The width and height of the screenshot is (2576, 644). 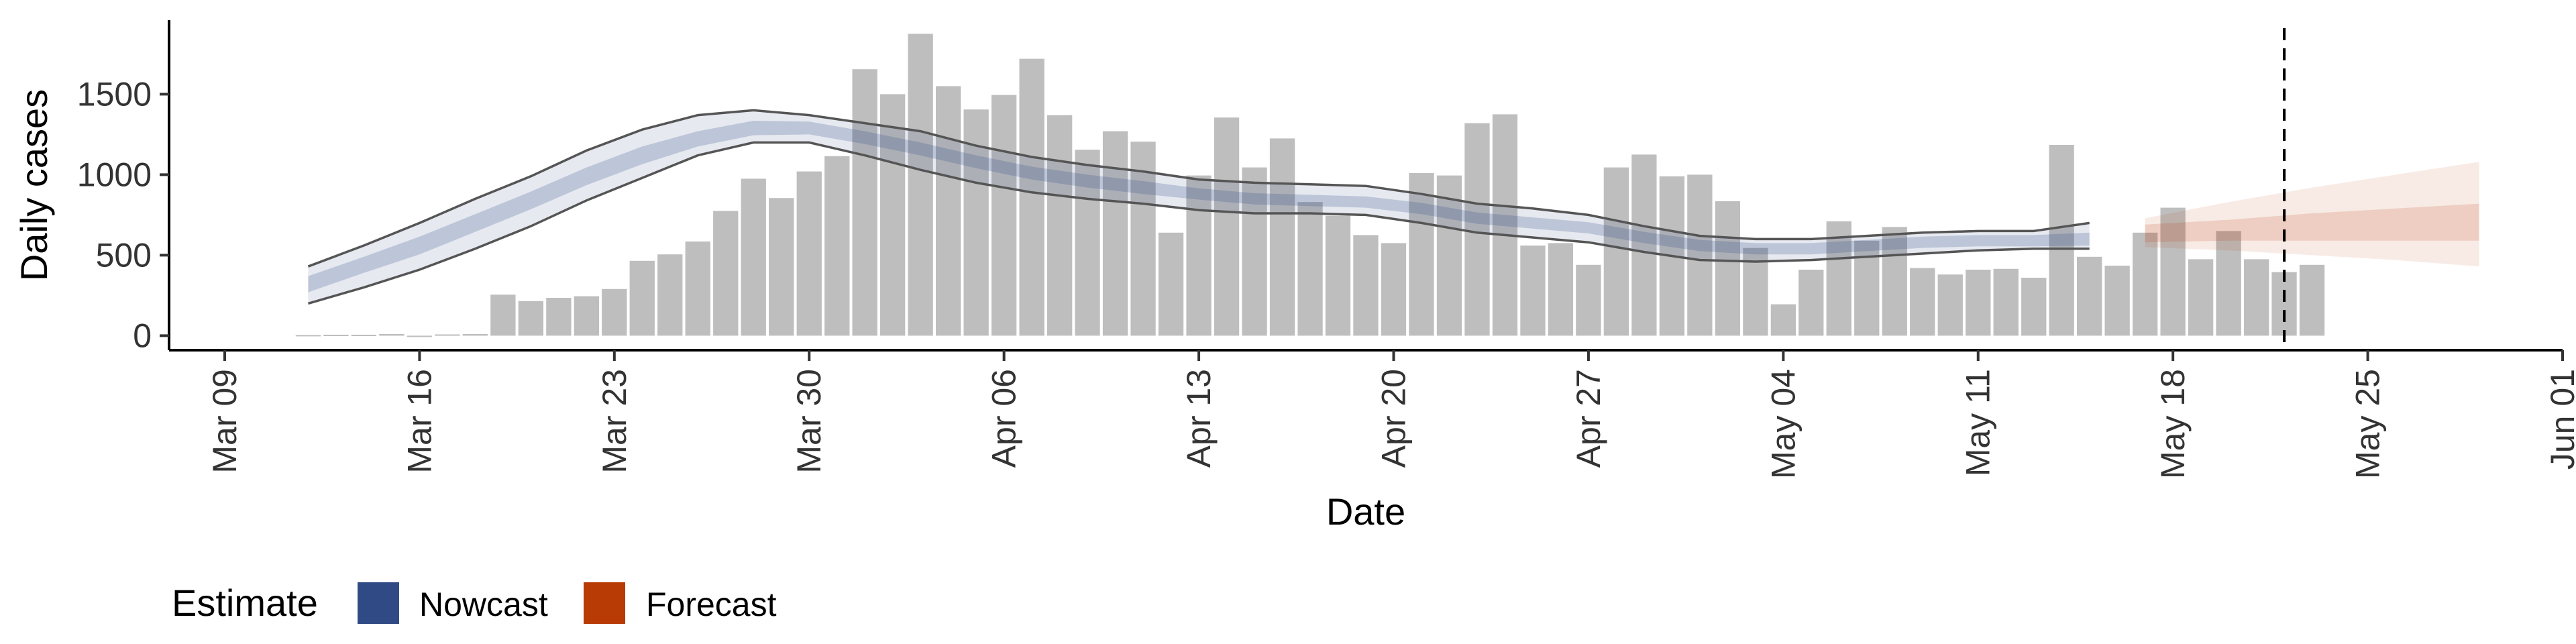 What do you see at coordinates (2560, 419) in the screenshot?
I see `x-tick-label: Jun 01` at bounding box center [2560, 419].